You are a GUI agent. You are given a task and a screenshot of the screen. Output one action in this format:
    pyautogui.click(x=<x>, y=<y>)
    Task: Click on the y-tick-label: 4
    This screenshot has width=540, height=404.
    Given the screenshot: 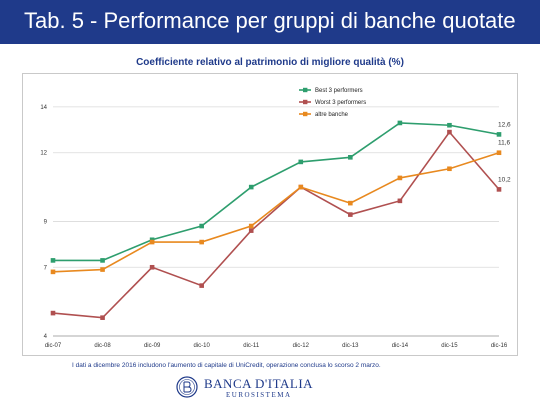 What is the action you would take?
    pyautogui.click(x=46, y=337)
    